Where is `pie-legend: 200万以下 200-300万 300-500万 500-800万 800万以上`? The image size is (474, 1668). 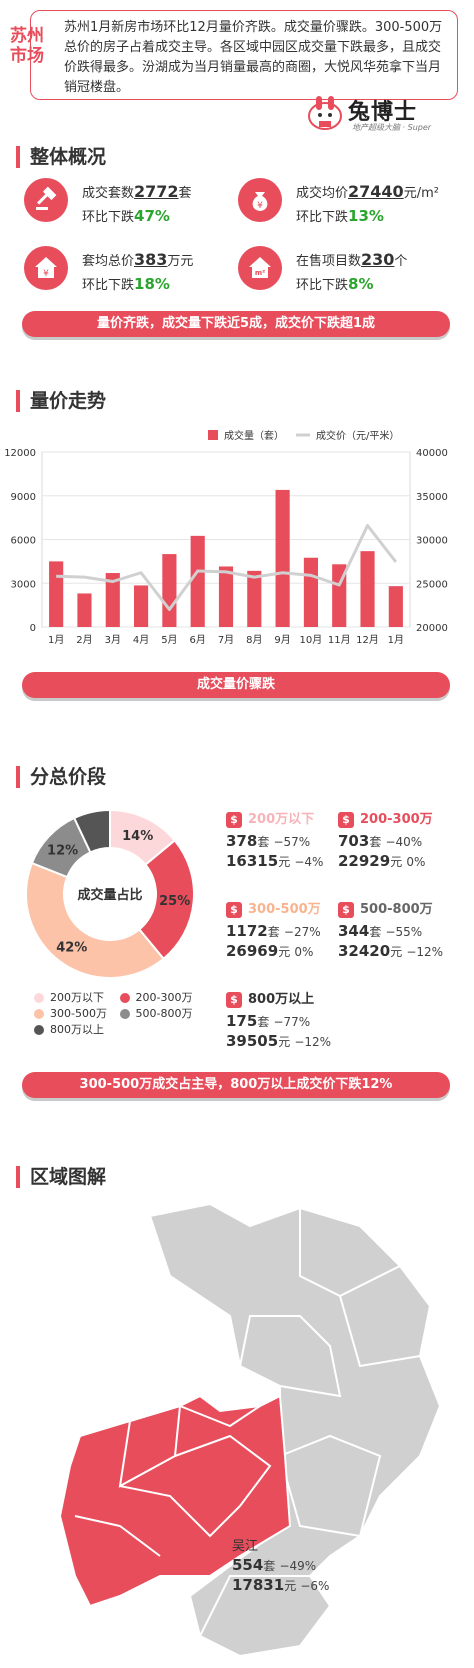 pie-legend: 200万以下 200-300万 300-500万 500-800万 800万以上 is located at coordinates (122, 1014).